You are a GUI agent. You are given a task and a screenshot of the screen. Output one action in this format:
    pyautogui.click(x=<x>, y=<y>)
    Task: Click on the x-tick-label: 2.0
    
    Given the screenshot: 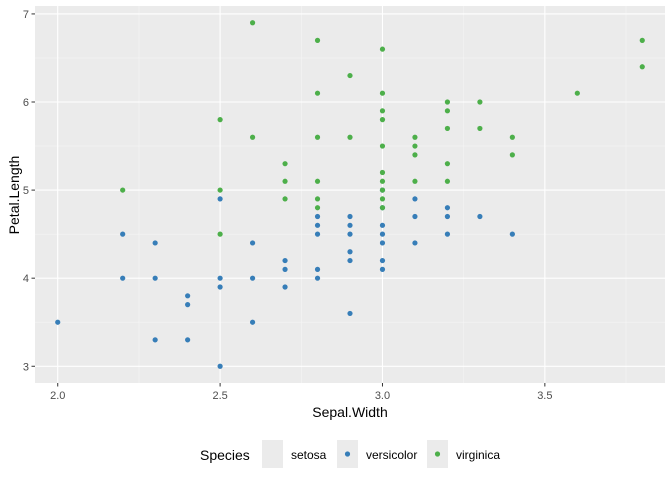 What is the action you would take?
    pyautogui.click(x=57, y=396)
    